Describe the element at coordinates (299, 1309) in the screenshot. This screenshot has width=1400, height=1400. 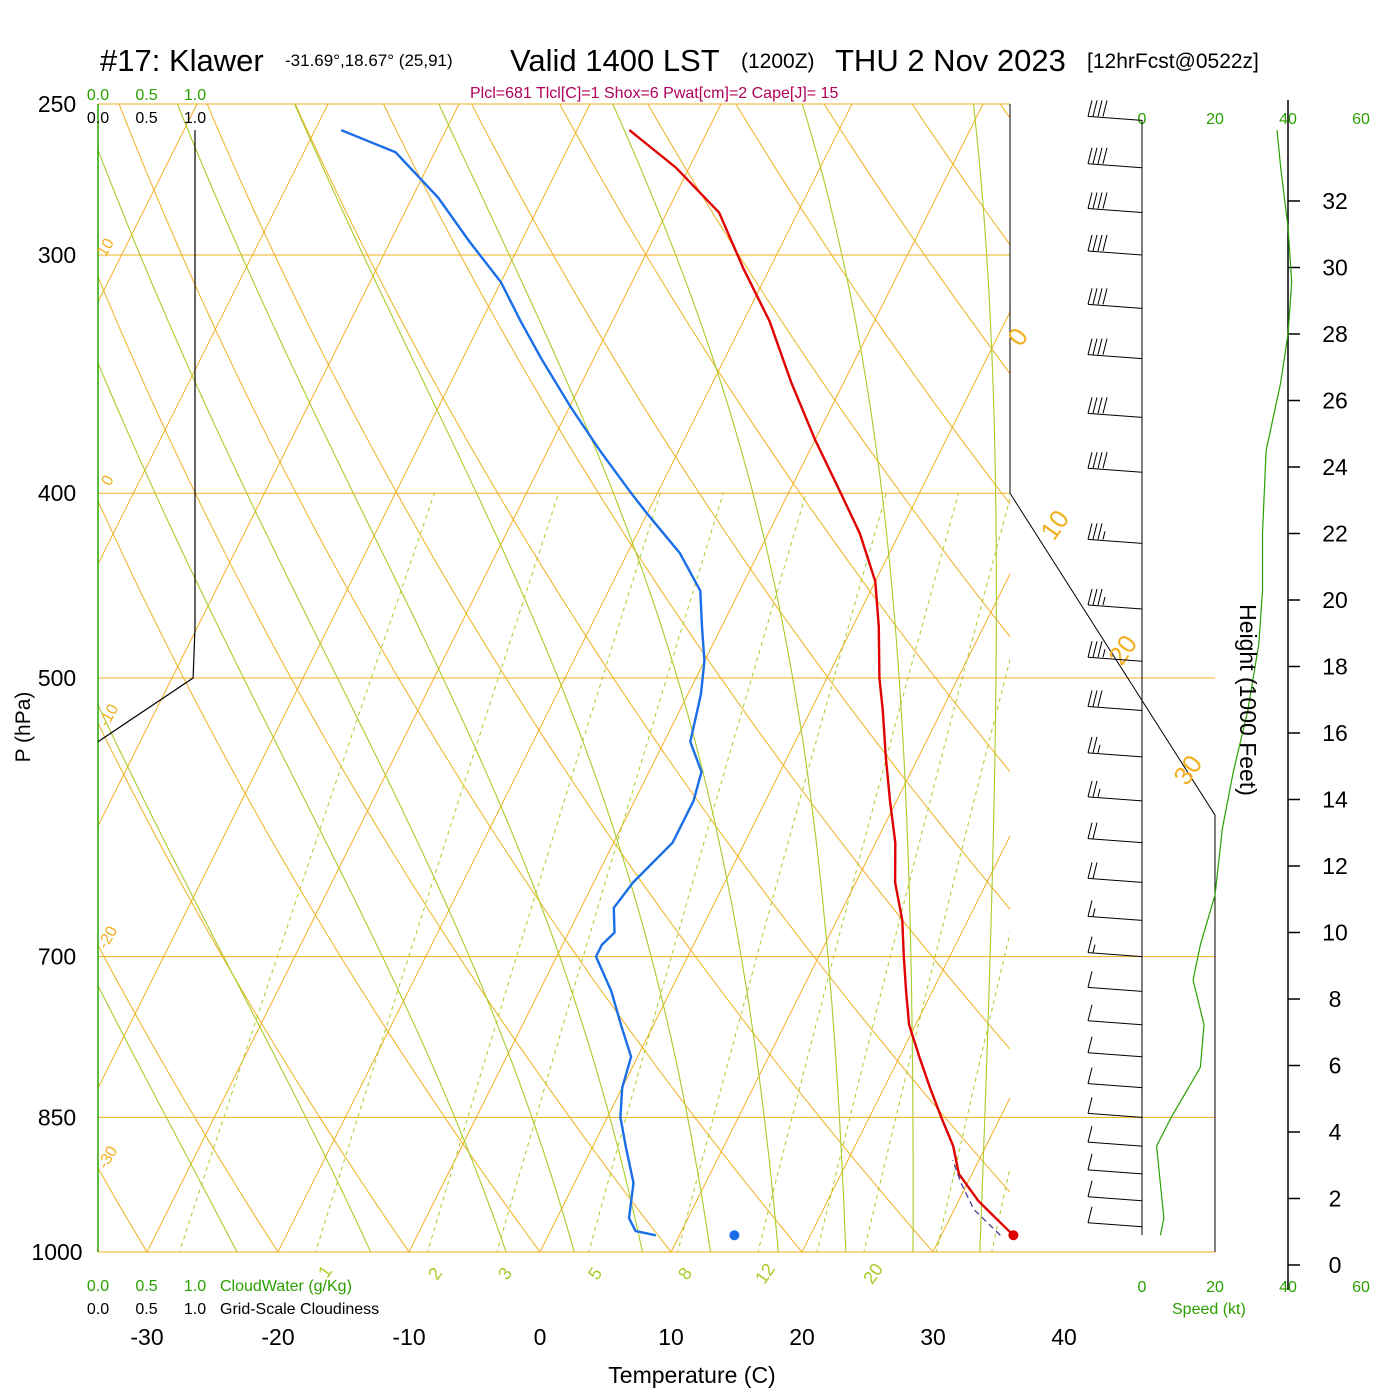
I see `cloudiness-label: Grid-Scale Cloudiness` at that location.